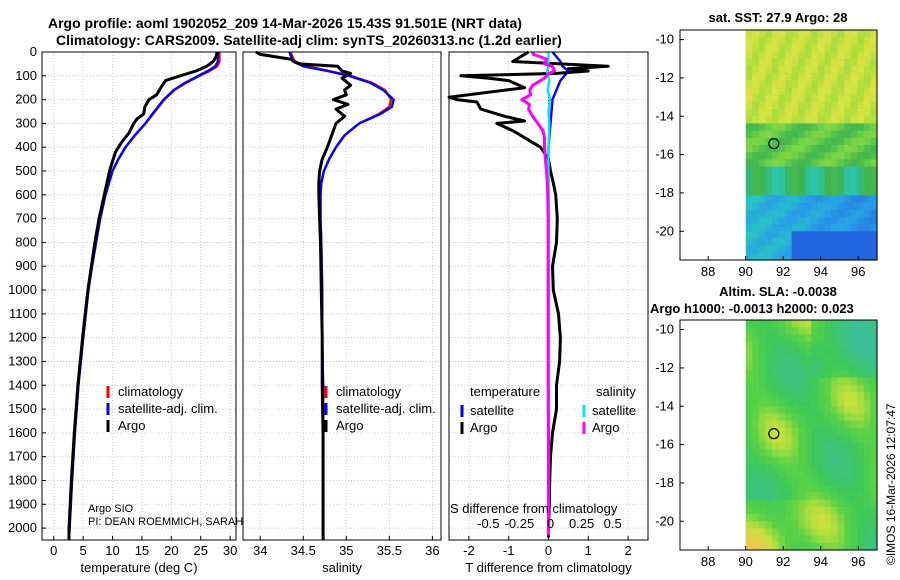  Describe the element at coordinates (33, 51) in the screenshot. I see `y-tick-label: 0` at that location.